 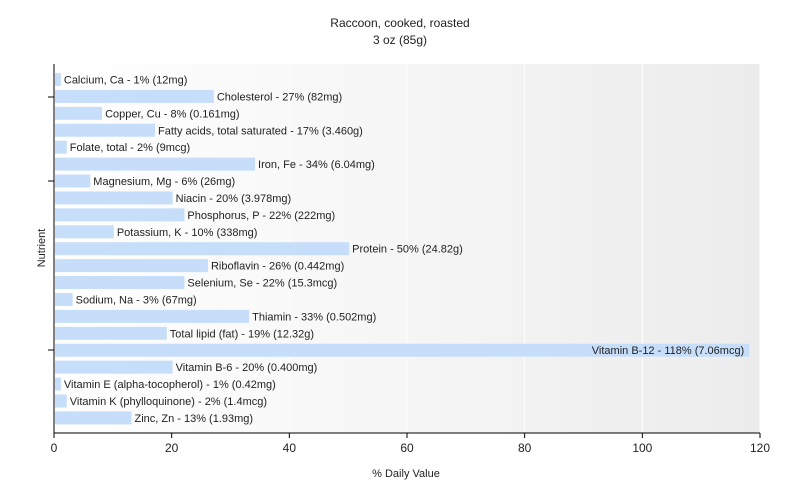 I want to click on bar-label: Magnesium, Mg - 6% (26mg), so click(x=164, y=182).